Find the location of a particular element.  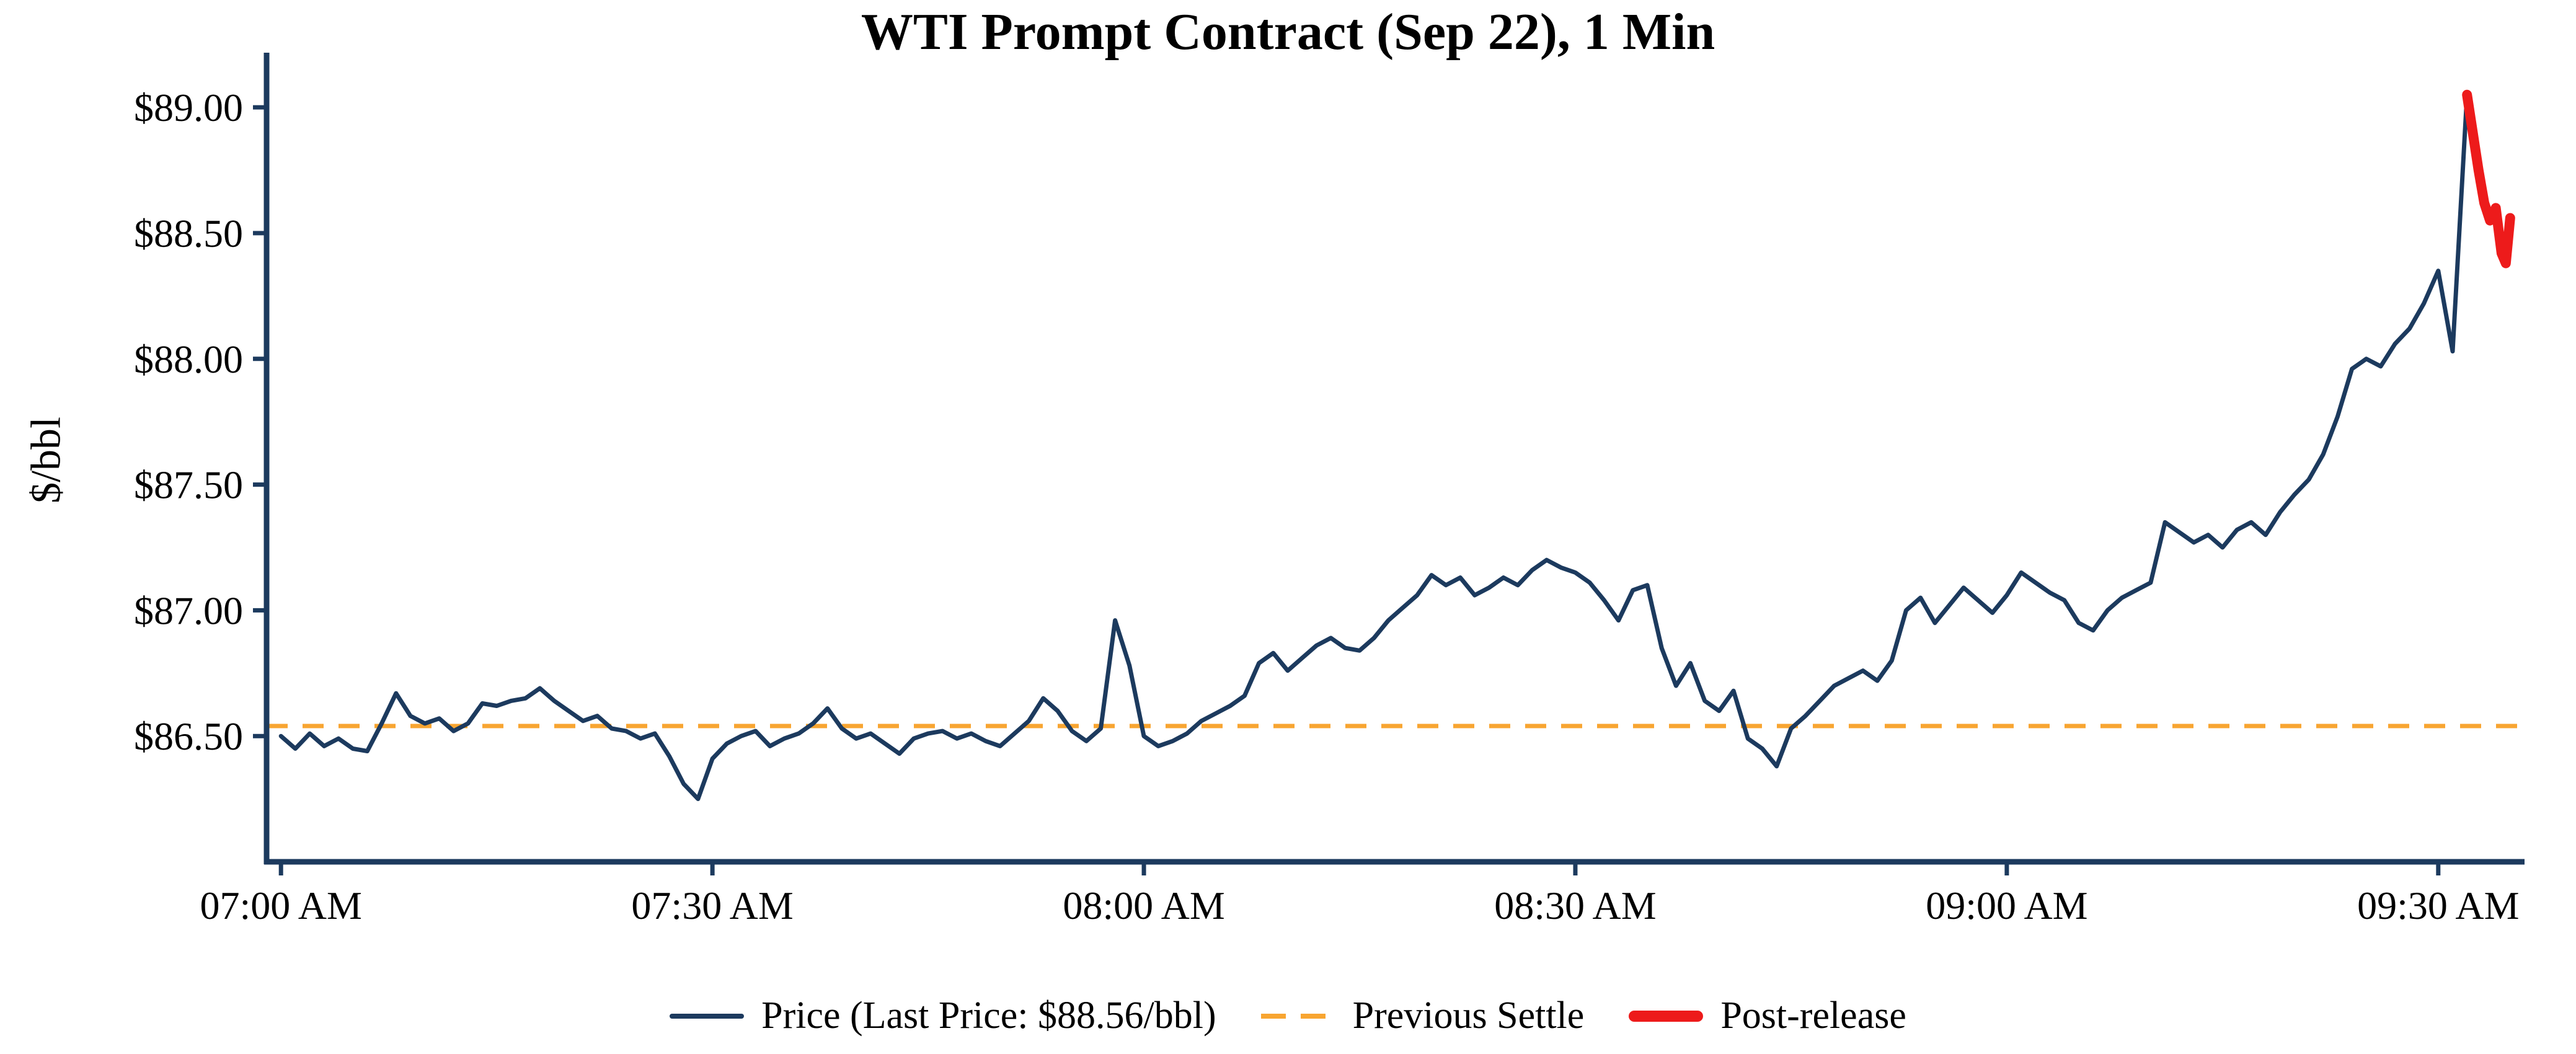

legend-item-settle: Previous Settle is located at coordinates (1422, 1016).